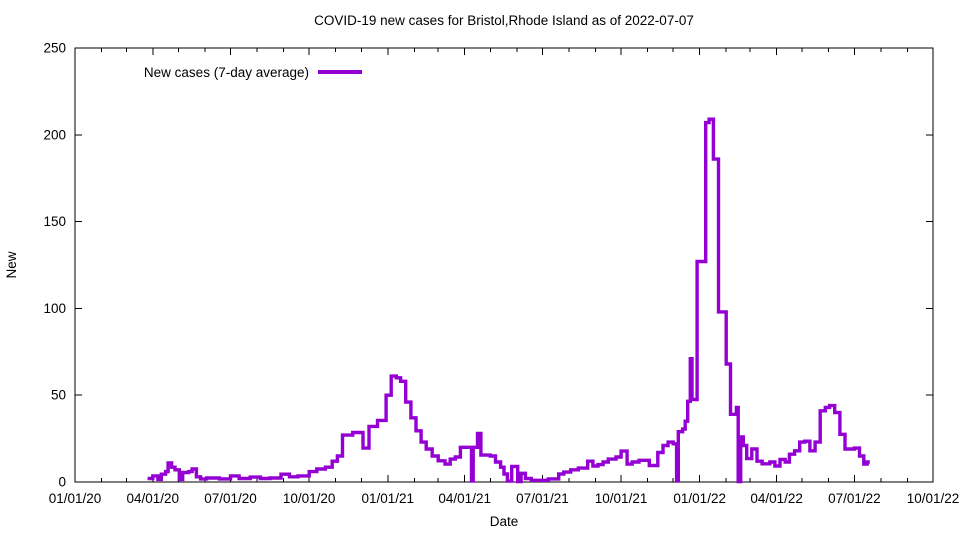 This screenshot has height=540, width=960. What do you see at coordinates (11, 264) in the screenshot?
I see `y-axis-label: New` at bounding box center [11, 264].